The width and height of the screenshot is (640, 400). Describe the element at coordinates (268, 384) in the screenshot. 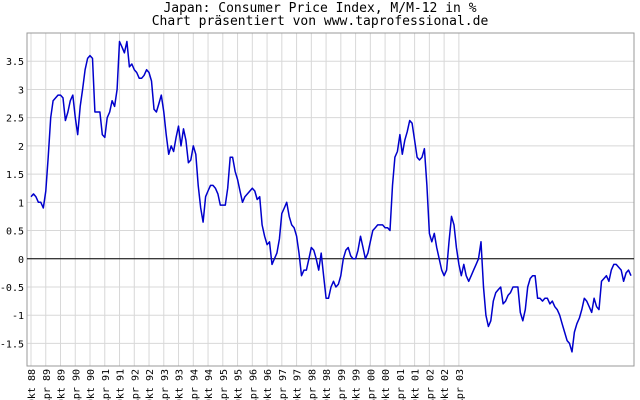

I see `x-tick-label: Okt 96` at that location.